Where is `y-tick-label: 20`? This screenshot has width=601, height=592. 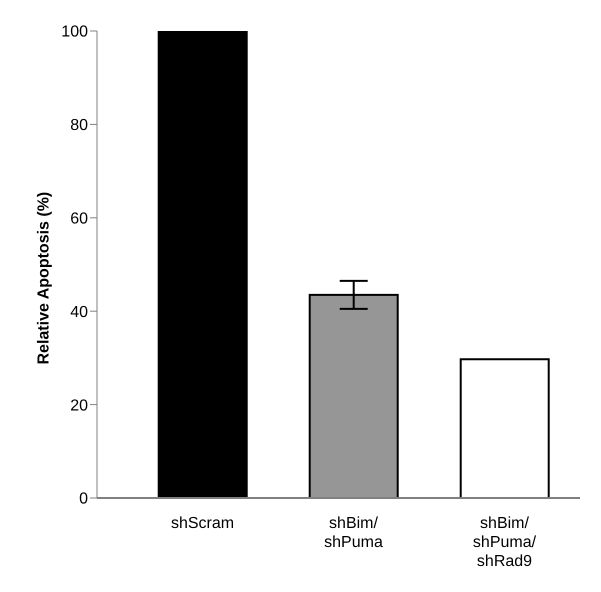
y-tick-label: 20 is located at coordinates (79, 405).